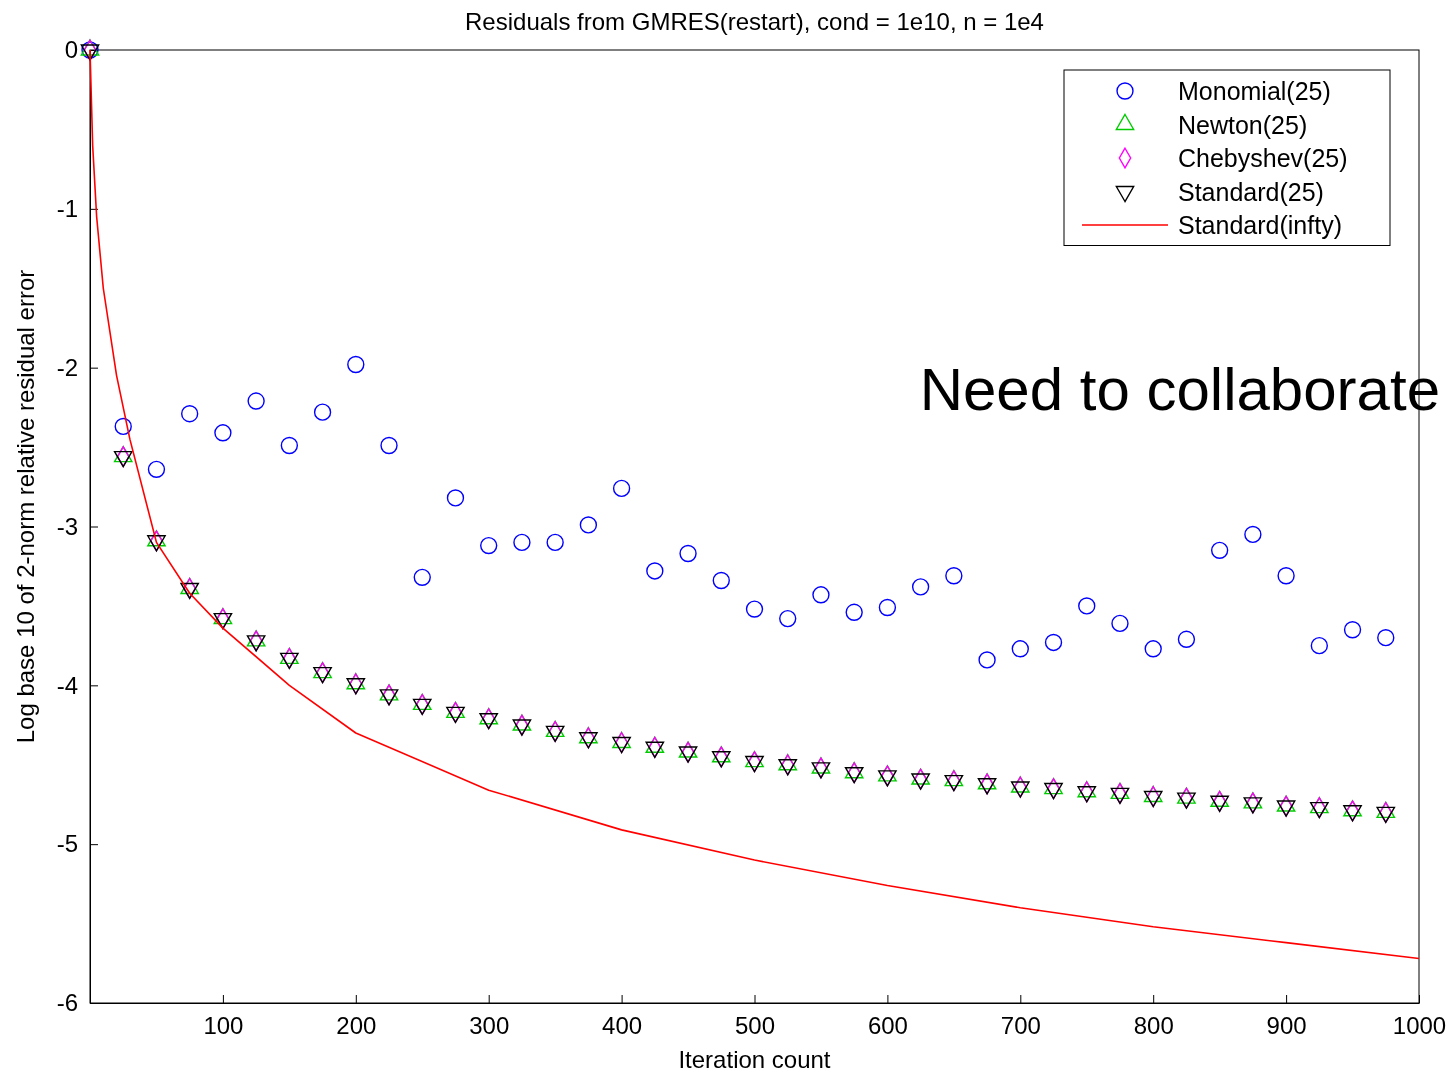 The width and height of the screenshot is (1455, 1074). What do you see at coordinates (622, 1026) in the screenshot?
I see `x-tick-label: 400` at bounding box center [622, 1026].